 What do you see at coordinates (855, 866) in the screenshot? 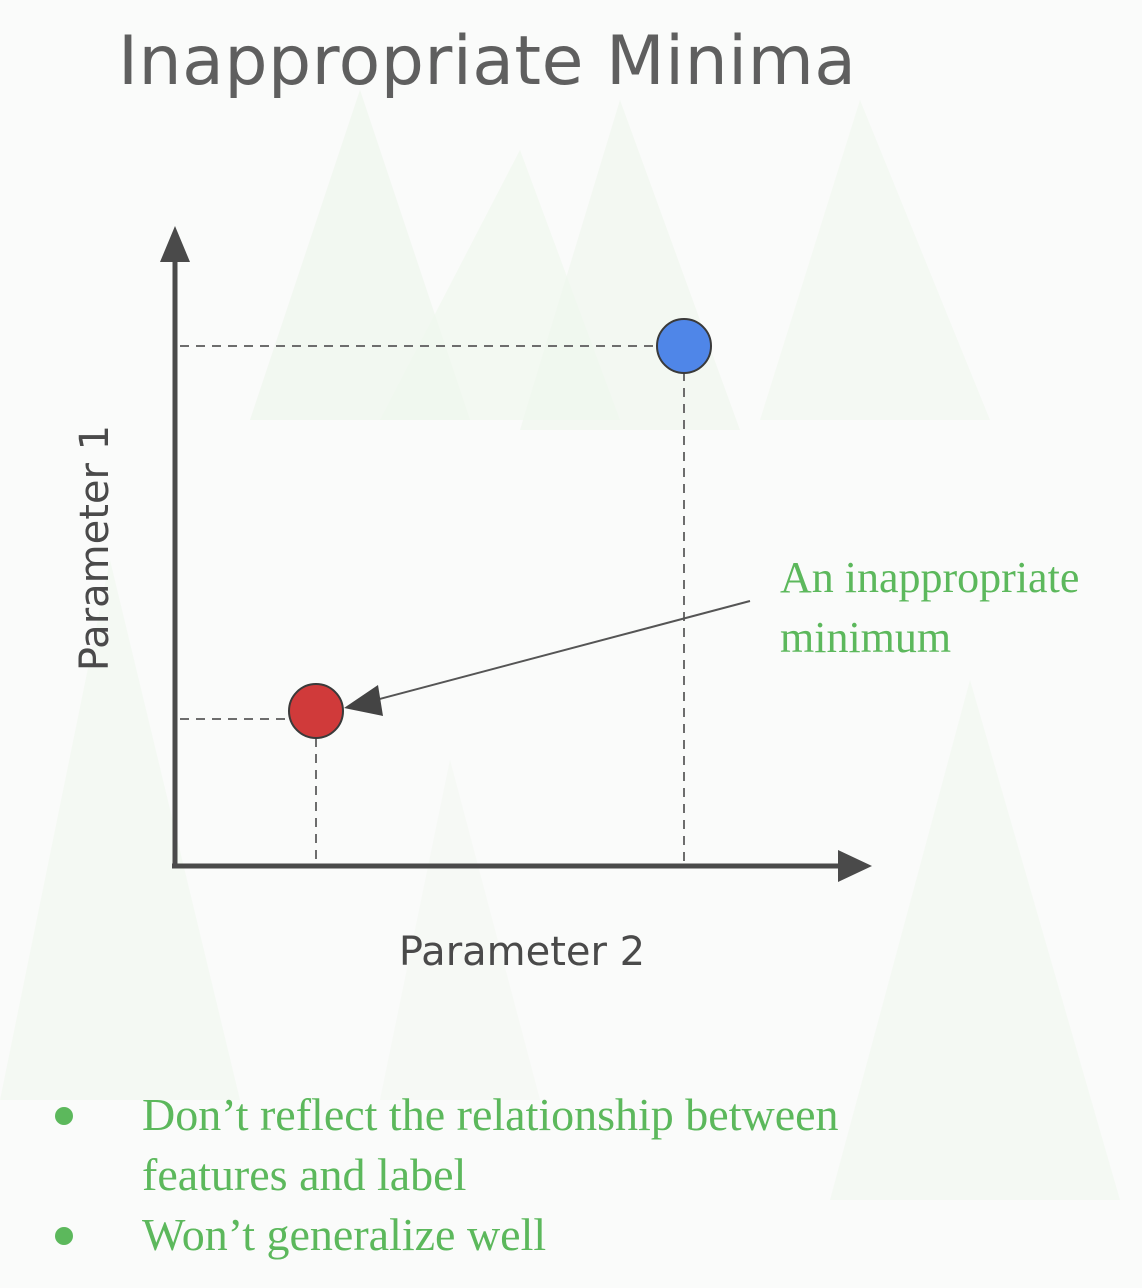
I see `x-axis-arrowhead` at bounding box center [855, 866].